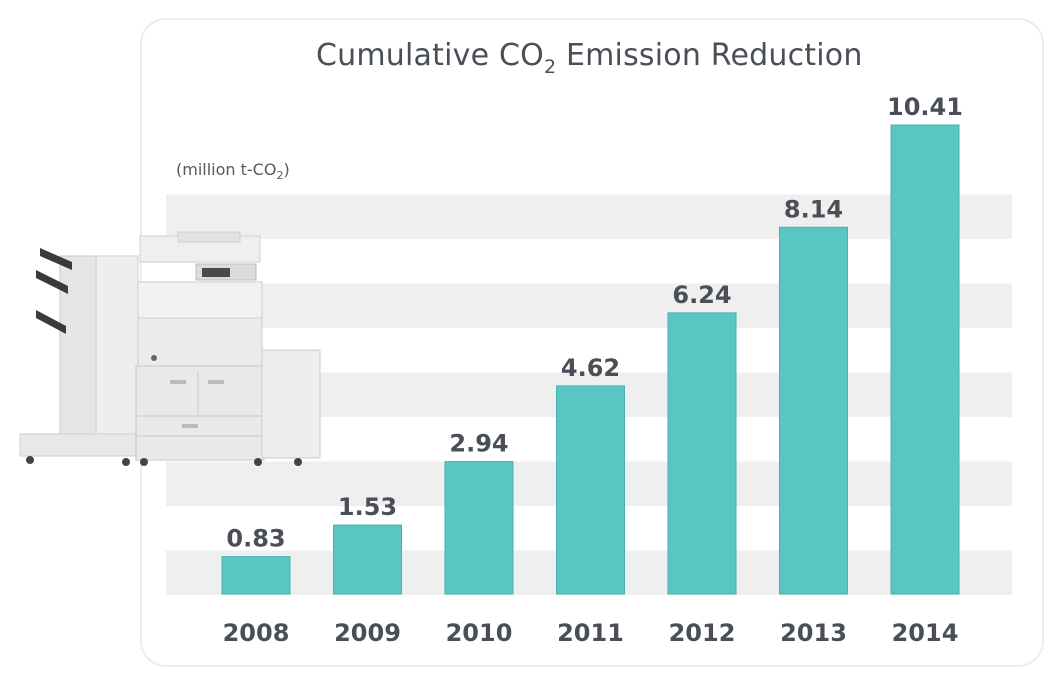  Describe the element at coordinates (590, 368) in the screenshot. I see `value-label-2011: 4.62` at that location.